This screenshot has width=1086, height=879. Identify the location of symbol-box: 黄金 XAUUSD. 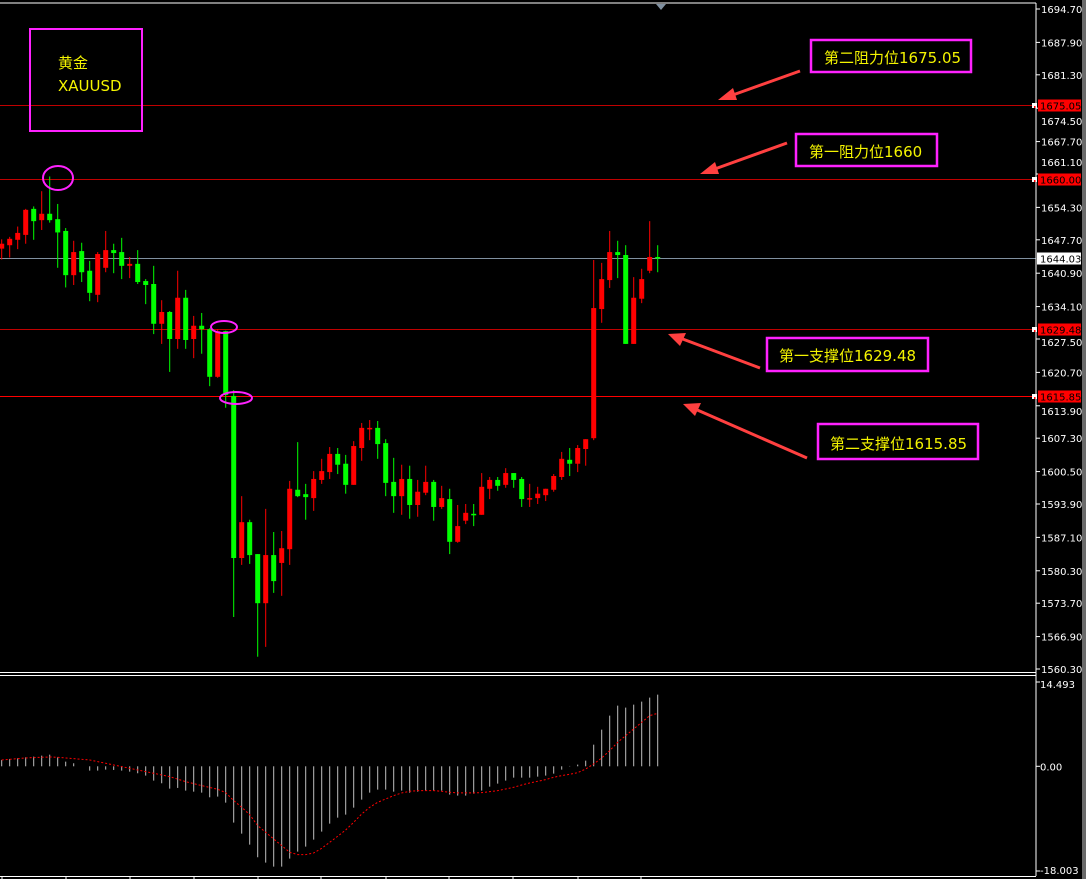
(86, 80).